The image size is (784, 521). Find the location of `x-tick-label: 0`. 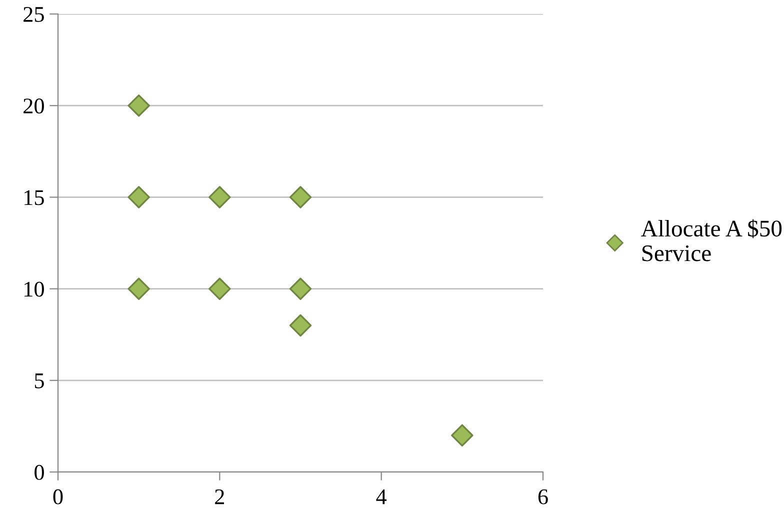

x-tick-label: 0 is located at coordinates (58, 496).